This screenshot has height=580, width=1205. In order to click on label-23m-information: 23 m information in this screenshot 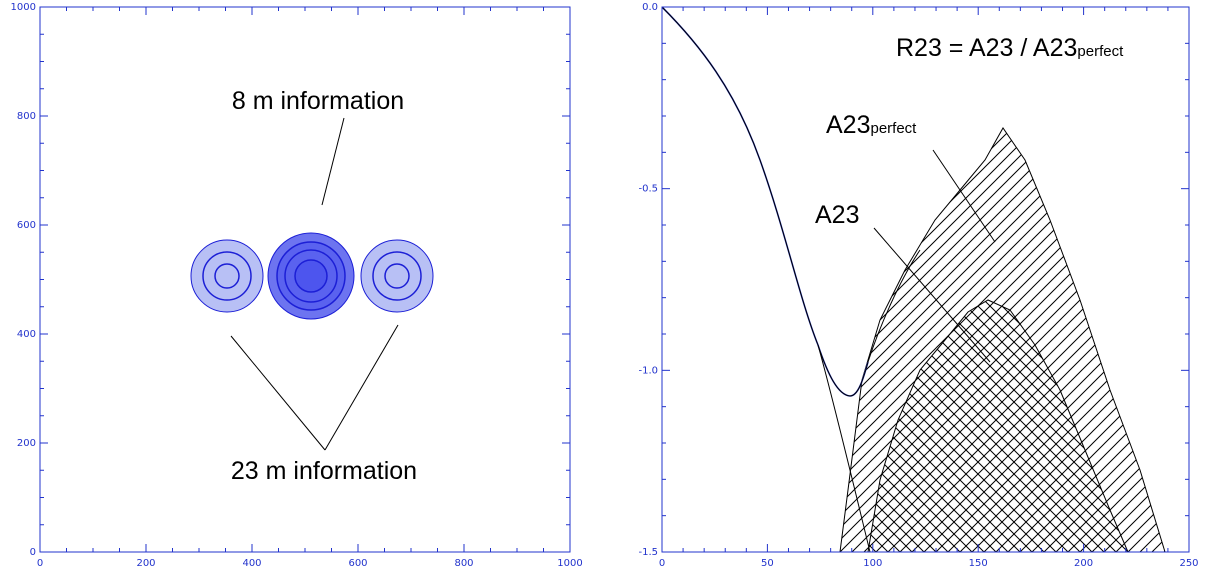, I will do `click(324, 471)`.